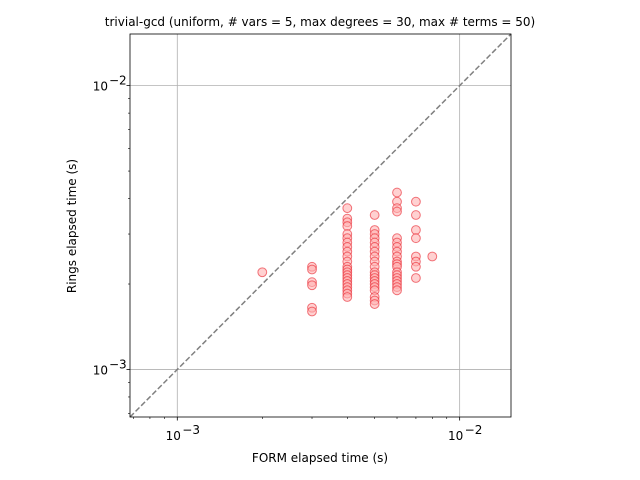 This screenshot has height=480, width=640. What do you see at coordinates (474, 430) in the screenshot?
I see `x-tick-exponent: −2` at bounding box center [474, 430].